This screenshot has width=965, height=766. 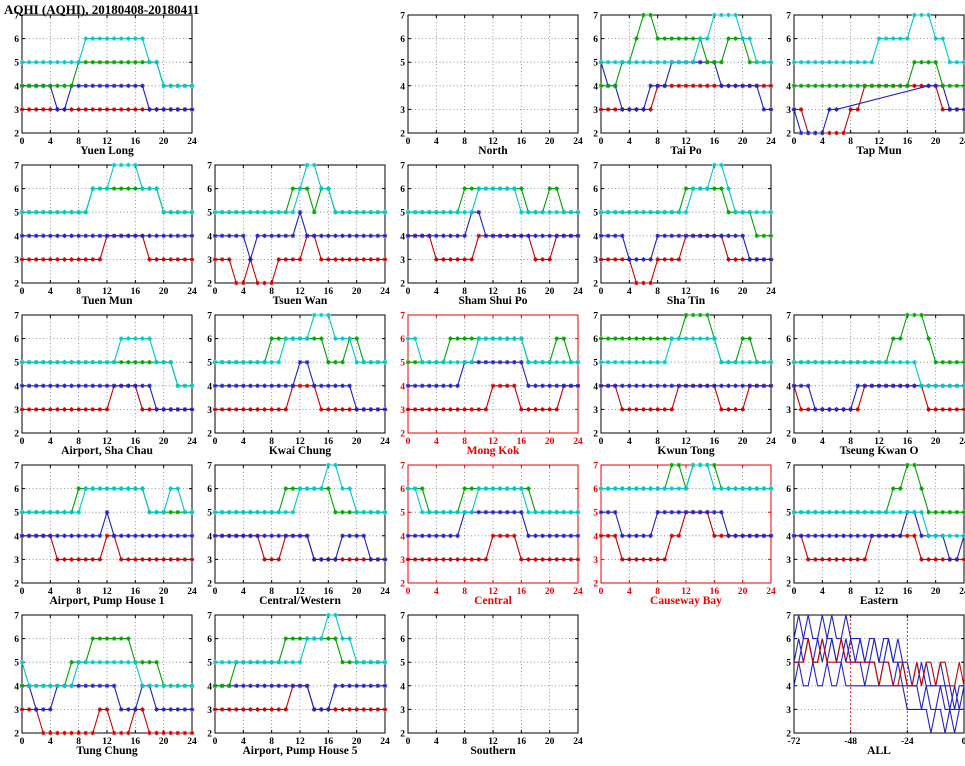 I want to click on chart-title: Causeway Bay, so click(x=686, y=601).